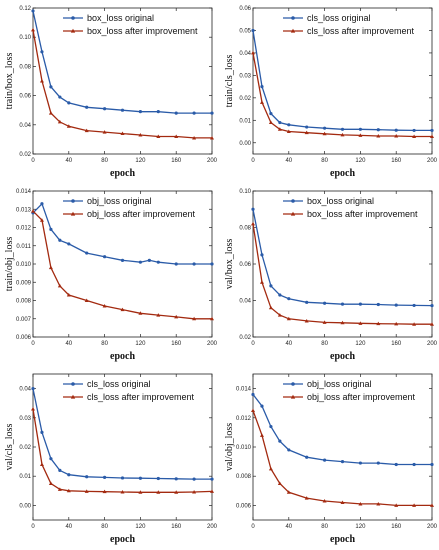  I want to click on x-tick-label: 120, so click(140, 344).